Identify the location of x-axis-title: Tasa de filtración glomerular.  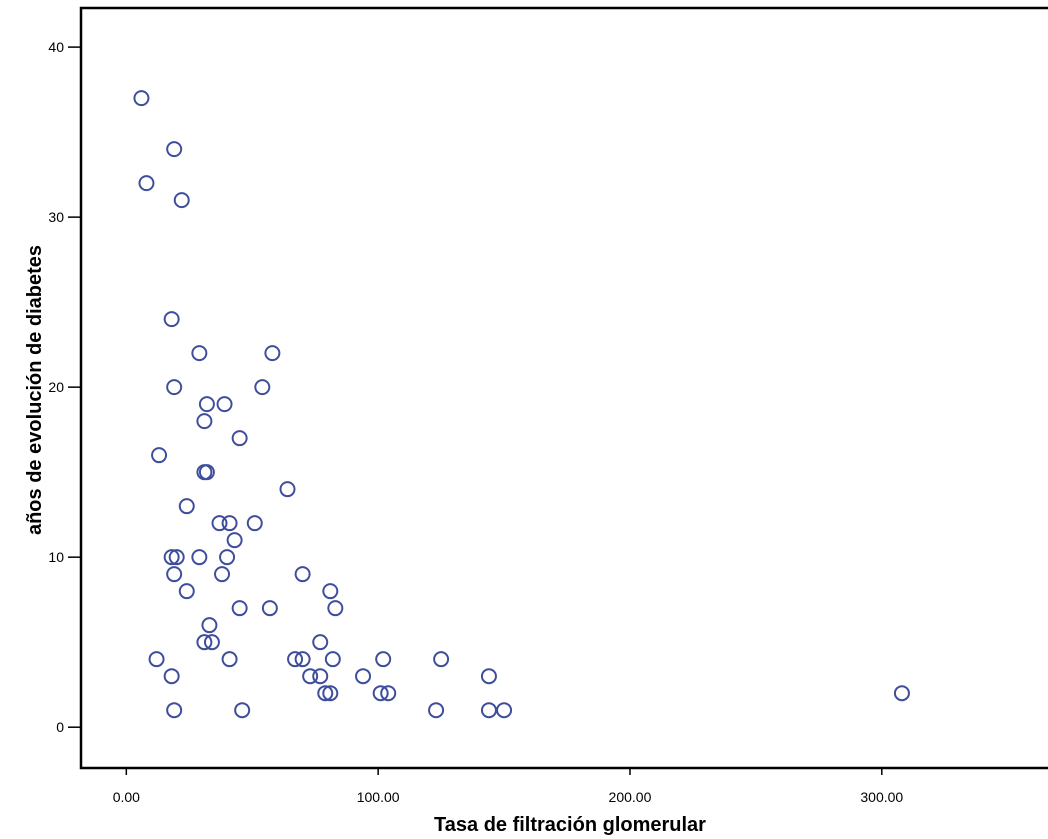
(570, 825).